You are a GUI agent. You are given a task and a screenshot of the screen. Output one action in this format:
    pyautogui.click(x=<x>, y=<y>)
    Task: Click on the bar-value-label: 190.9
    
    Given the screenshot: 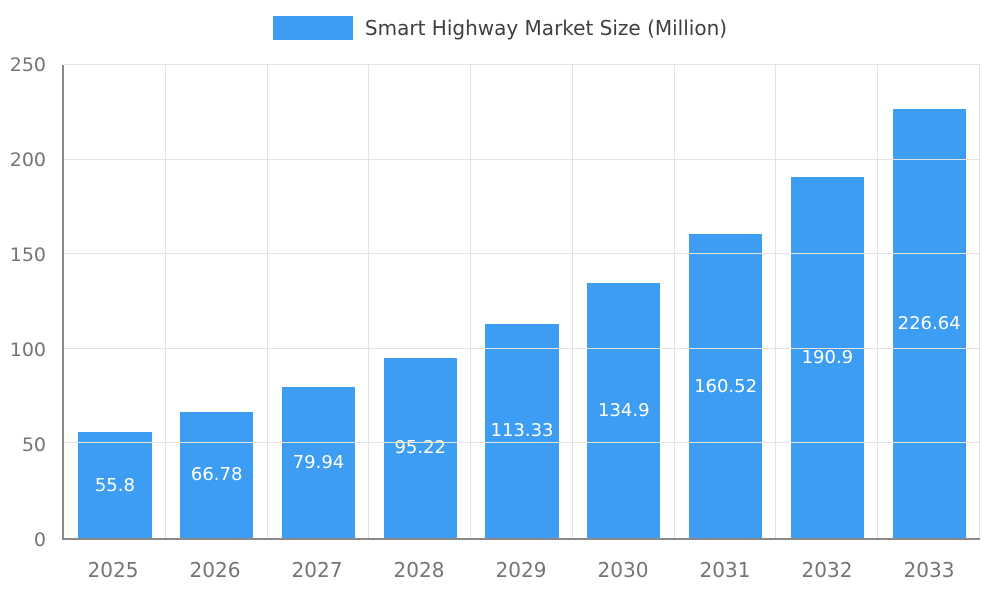 What is the action you would take?
    pyautogui.click(x=827, y=357)
    